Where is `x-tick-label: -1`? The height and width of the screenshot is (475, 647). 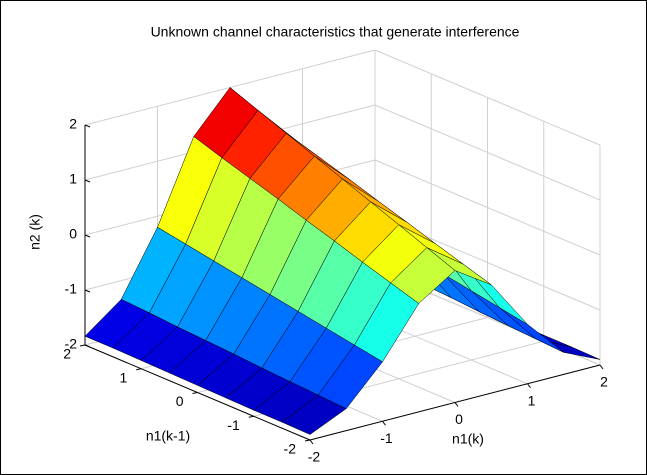 x-tick-label: -1 is located at coordinates (386, 438).